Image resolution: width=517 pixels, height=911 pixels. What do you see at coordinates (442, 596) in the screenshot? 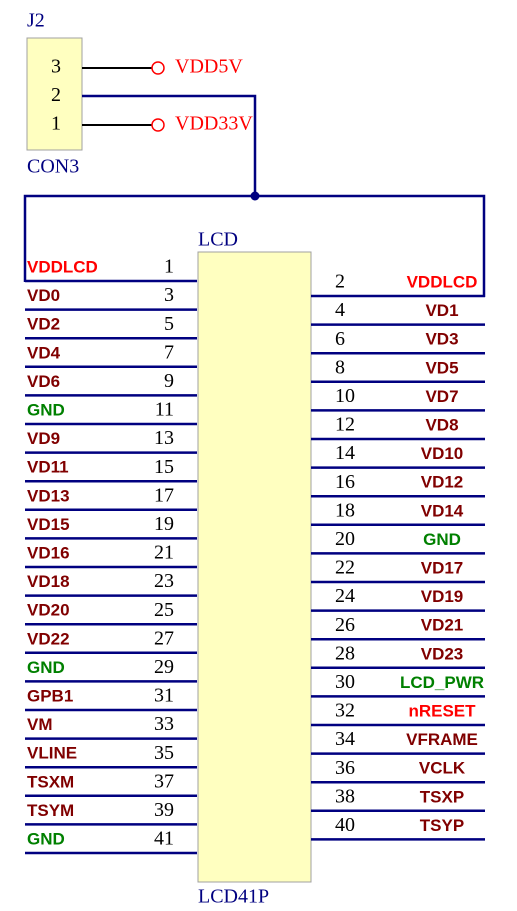
I see `net-label: VD19` at bounding box center [442, 596].